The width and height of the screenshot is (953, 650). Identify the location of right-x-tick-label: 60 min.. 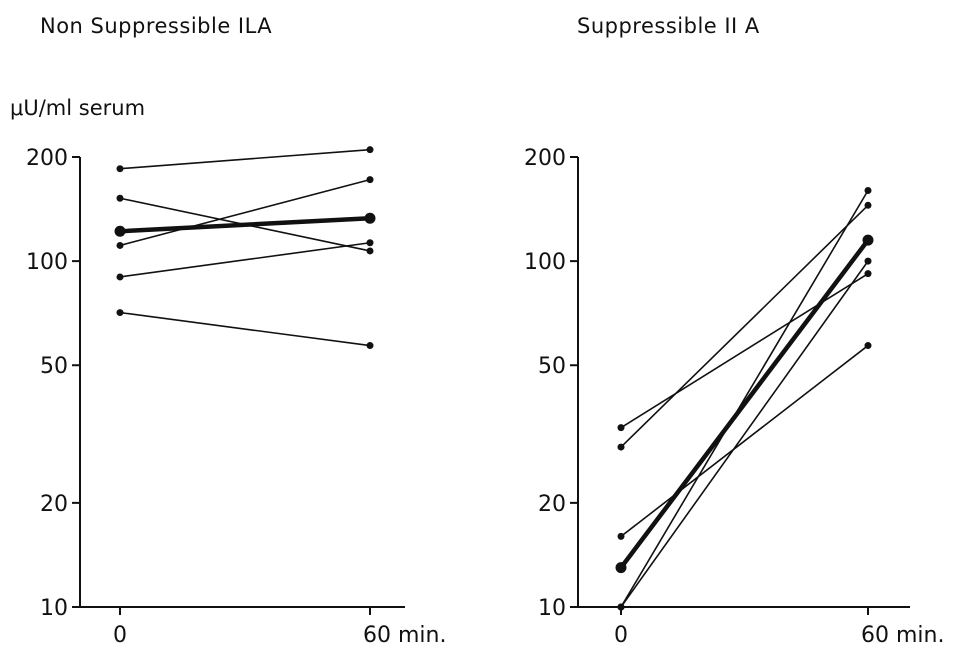
(902, 635).